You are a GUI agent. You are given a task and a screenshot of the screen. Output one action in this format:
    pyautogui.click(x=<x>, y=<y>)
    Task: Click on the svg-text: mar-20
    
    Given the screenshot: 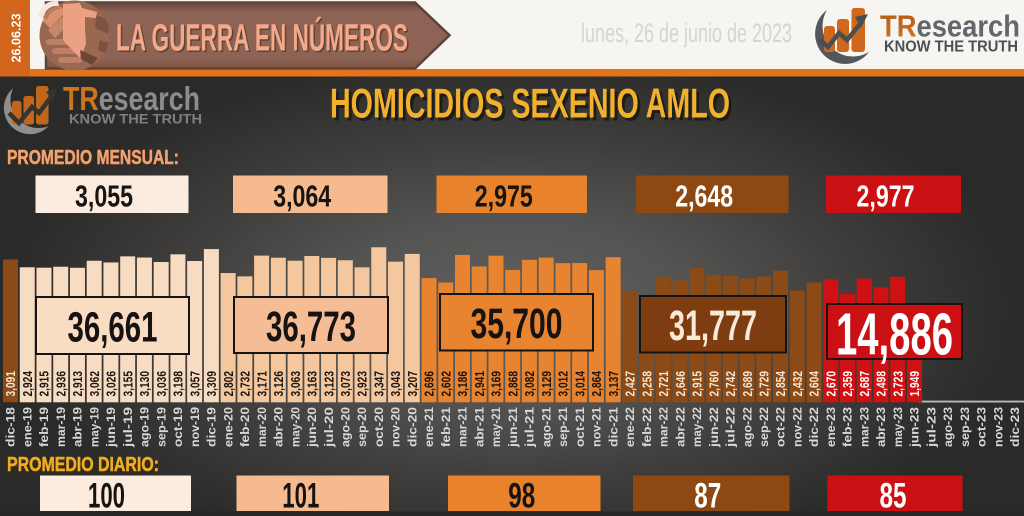 What is the action you would take?
    pyautogui.click(x=262, y=427)
    